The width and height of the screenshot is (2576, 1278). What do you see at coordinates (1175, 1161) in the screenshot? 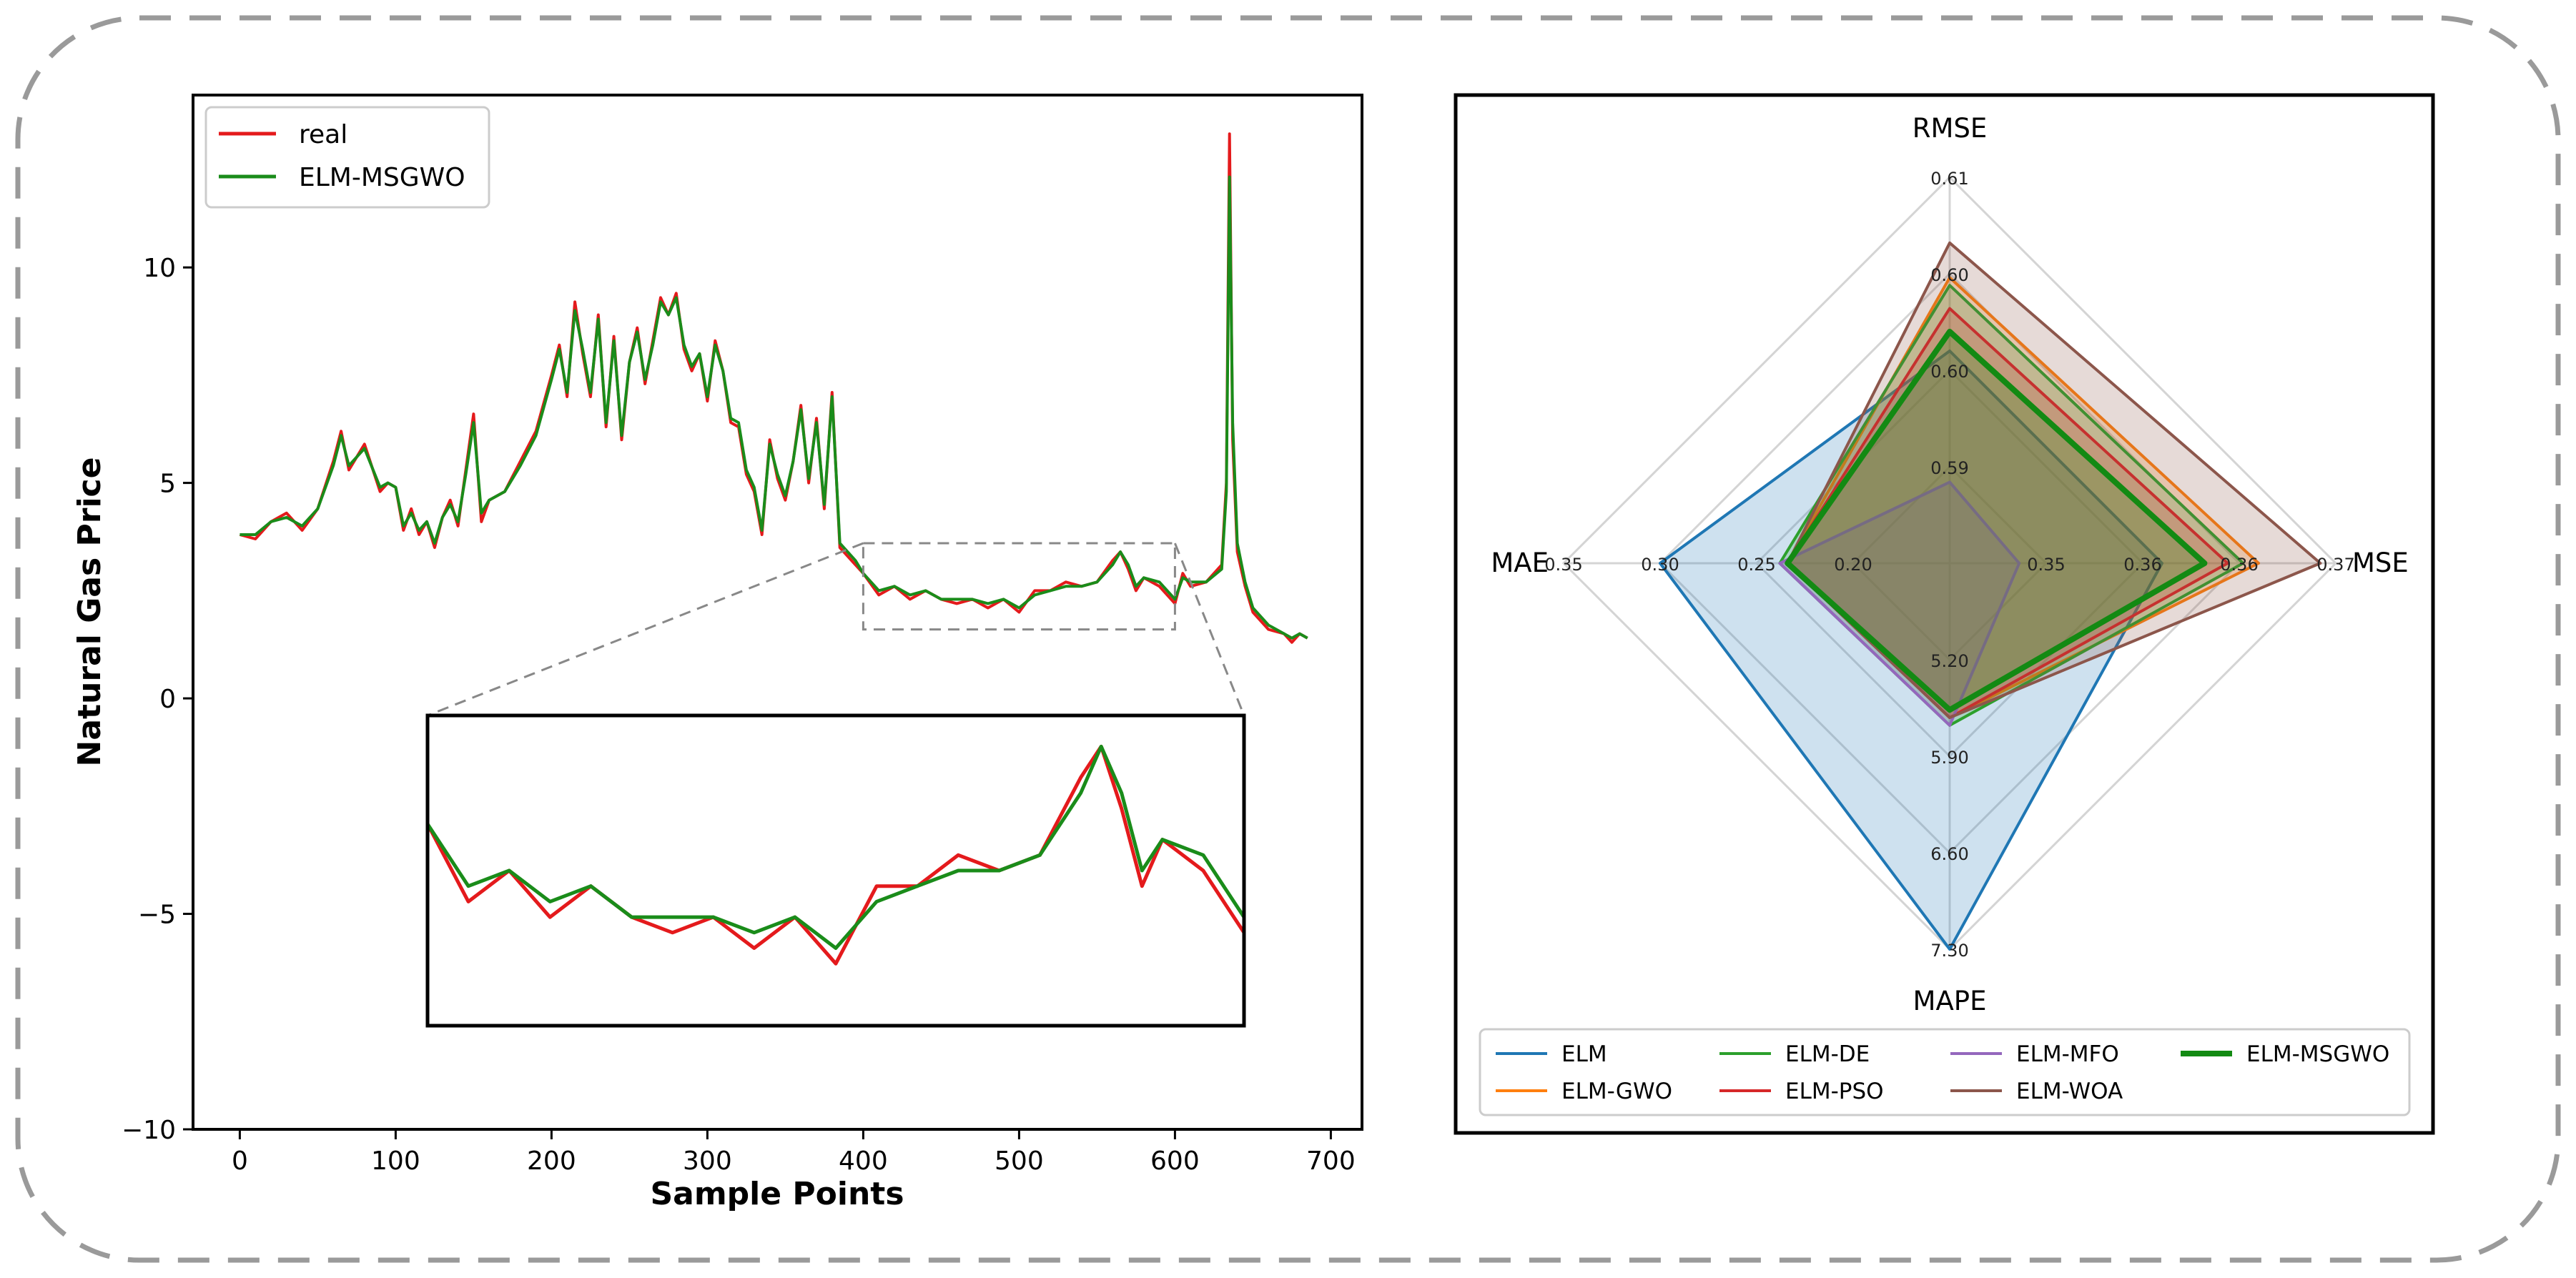
I see `x-tick-label: 600` at bounding box center [1175, 1161].